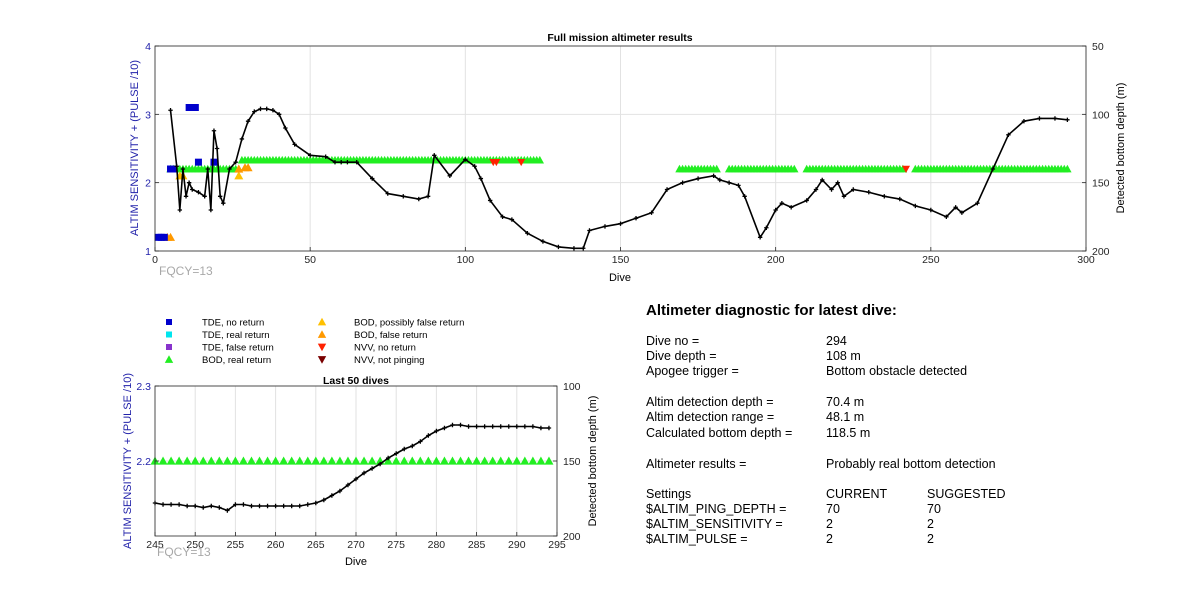 This screenshot has width=1200, height=601. What do you see at coordinates (619, 38) in the screenshot?
I see `top-chart-title: Full mission altimeter results` at bounding box center [619, 38].